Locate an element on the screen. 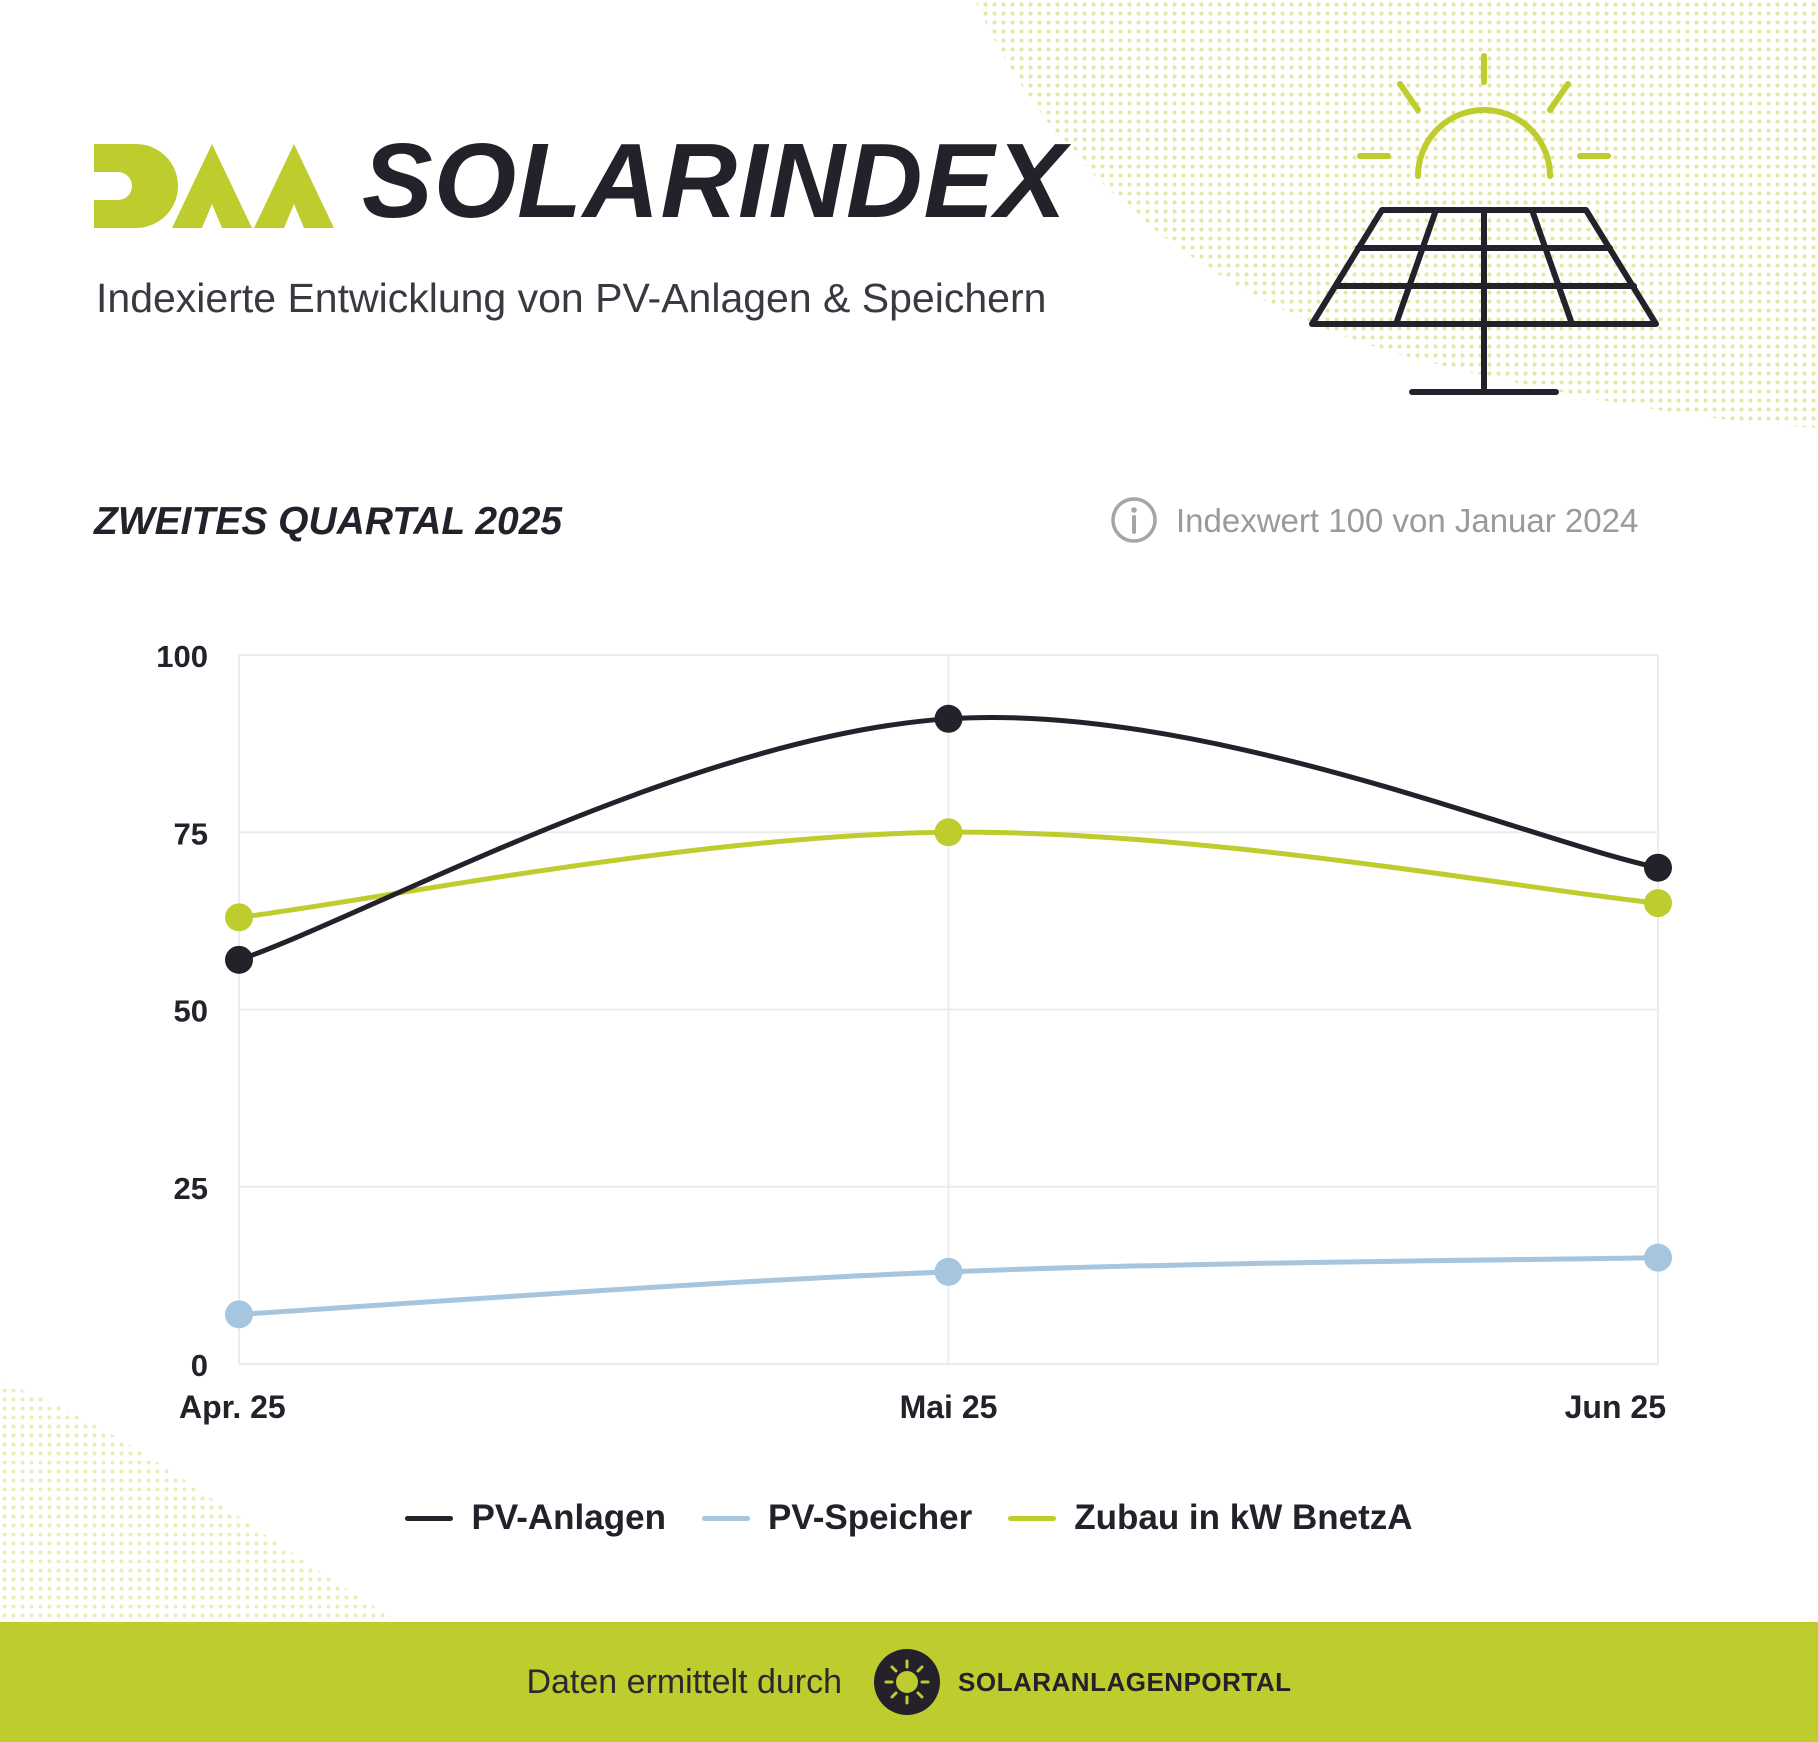 The width and height of the screenshot is (1818, 1742). x-axis-ticks: Apr. 25 Mai 25 Jun 25 is located at coordinates (922, 1407).